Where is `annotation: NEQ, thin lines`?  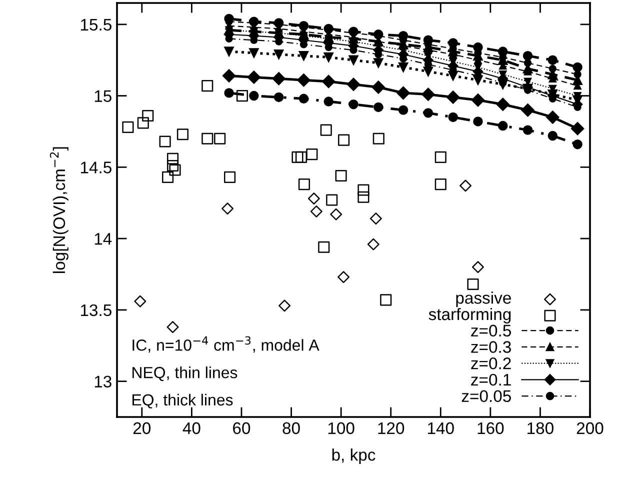 annotation: NEQ, thin lines is located at coordinates (185, 374).